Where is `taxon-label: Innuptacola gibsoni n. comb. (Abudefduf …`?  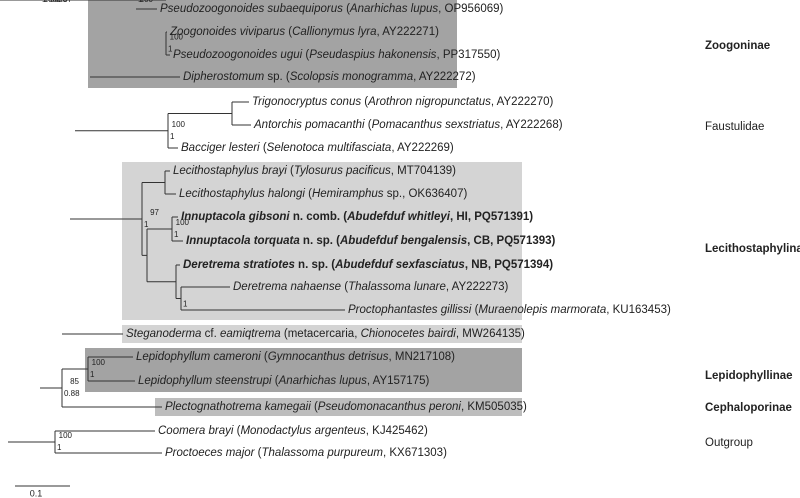 taxon-label: Innuptacola gibsoni n. comb. (Abudefduf … is located at coordinates (357, 217).